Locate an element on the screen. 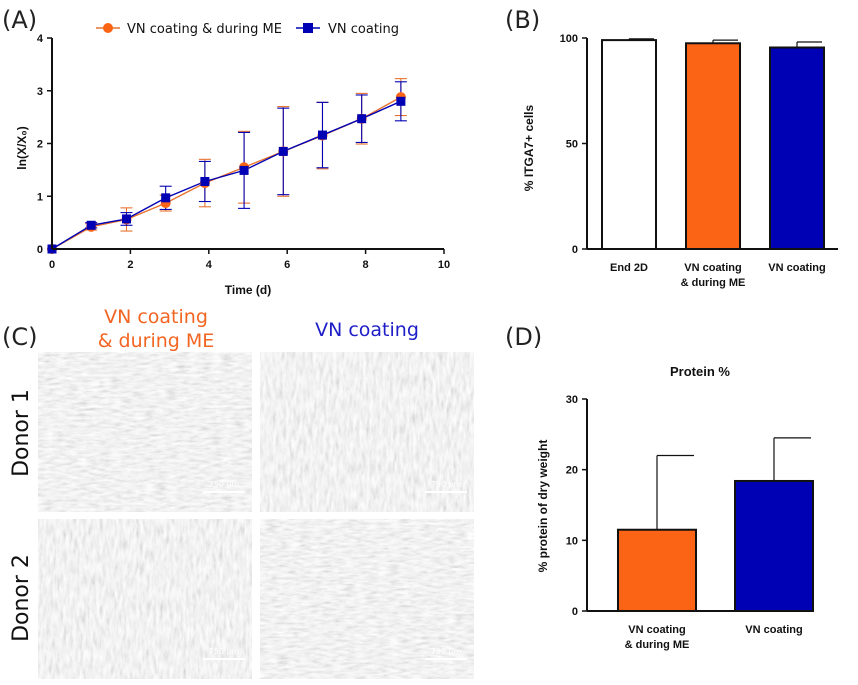 Image resolution: width=858 pixels, height=685 pixels. legend-marker-square is located at coordinates (308, 28).